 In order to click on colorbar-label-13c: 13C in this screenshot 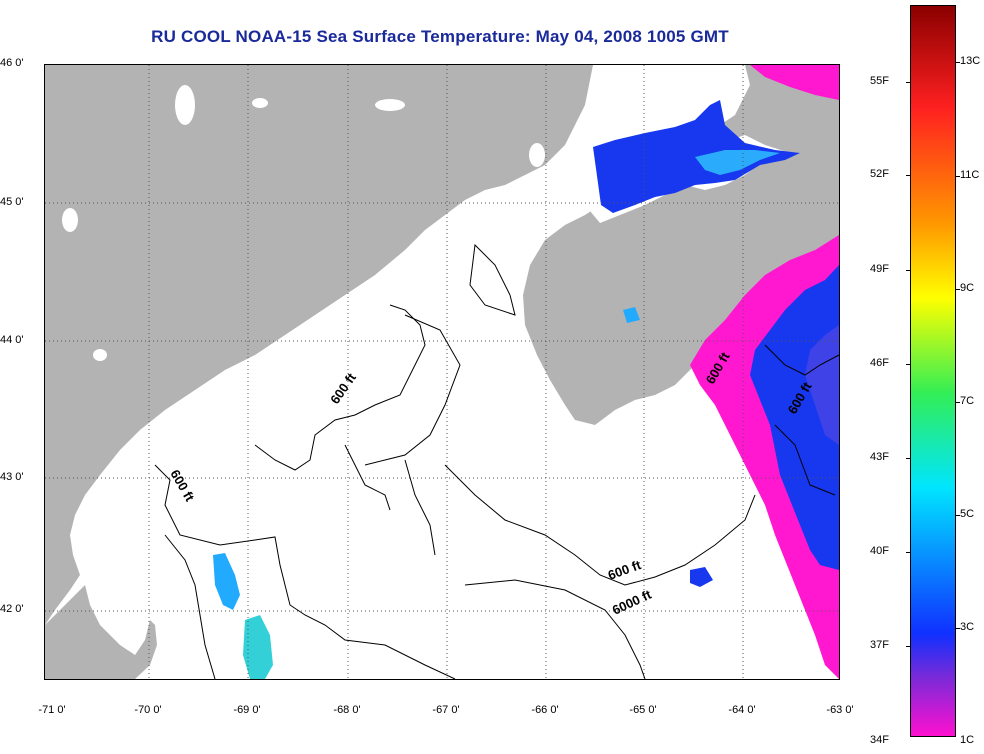, I will do `click(970, 61)`.